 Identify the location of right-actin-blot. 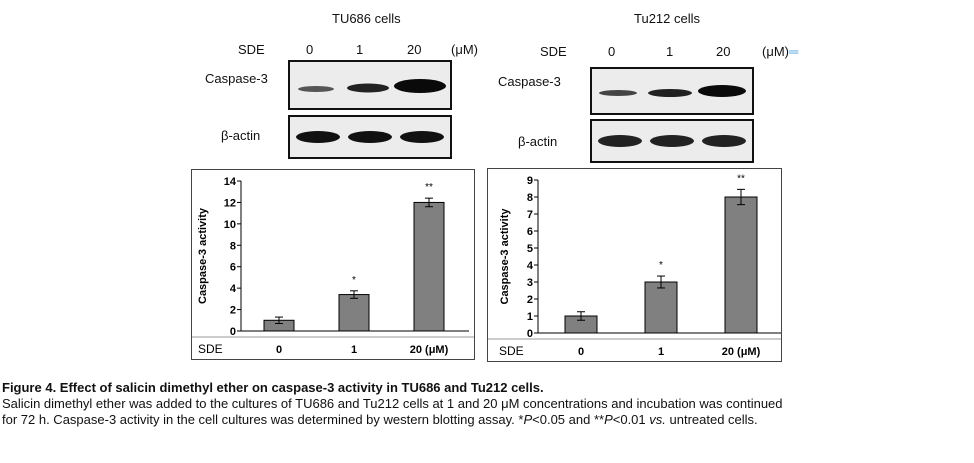
(672, 141).